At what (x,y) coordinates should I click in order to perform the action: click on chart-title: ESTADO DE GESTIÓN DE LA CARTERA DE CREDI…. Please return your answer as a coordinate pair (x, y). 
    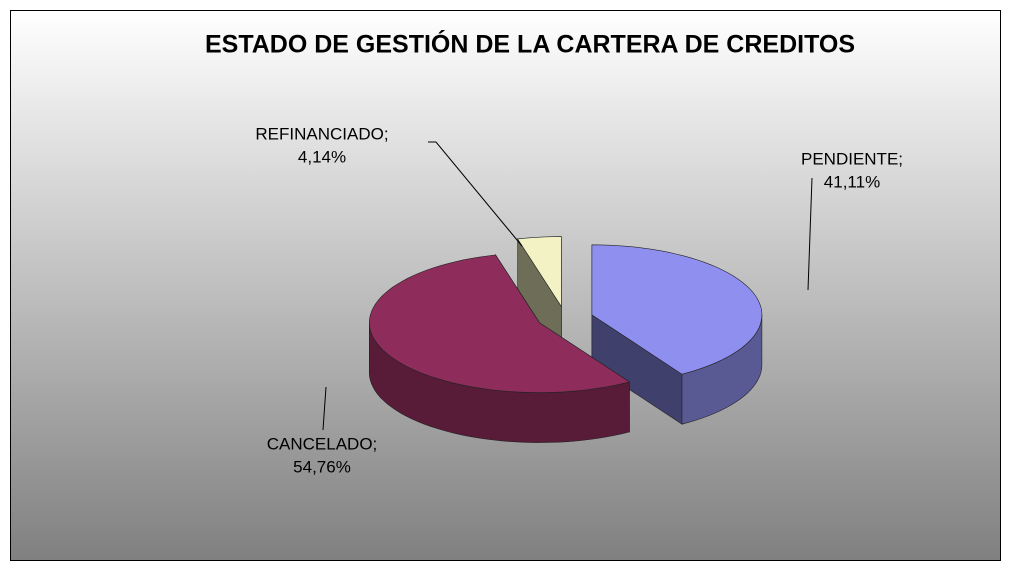
    Looking at the image, I should click on (530, 44).